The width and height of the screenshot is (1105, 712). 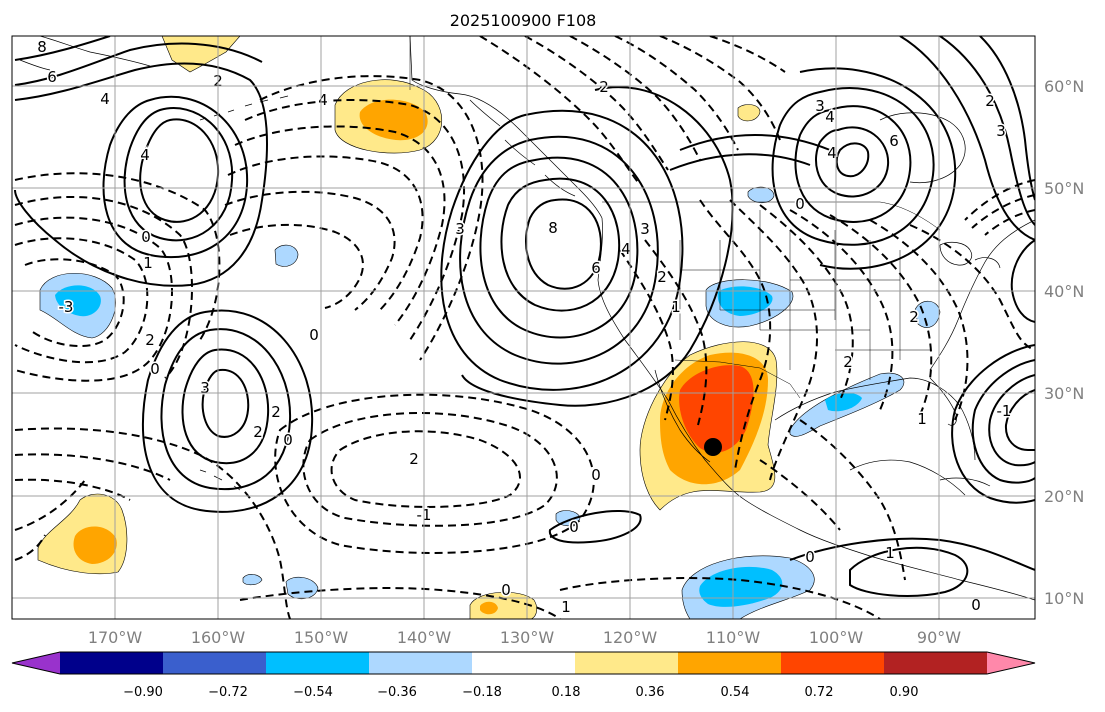 What do you see at coordinates (682, 416) in the screenshot?
I see `coastline-baja` at bounding box center [682, 416].